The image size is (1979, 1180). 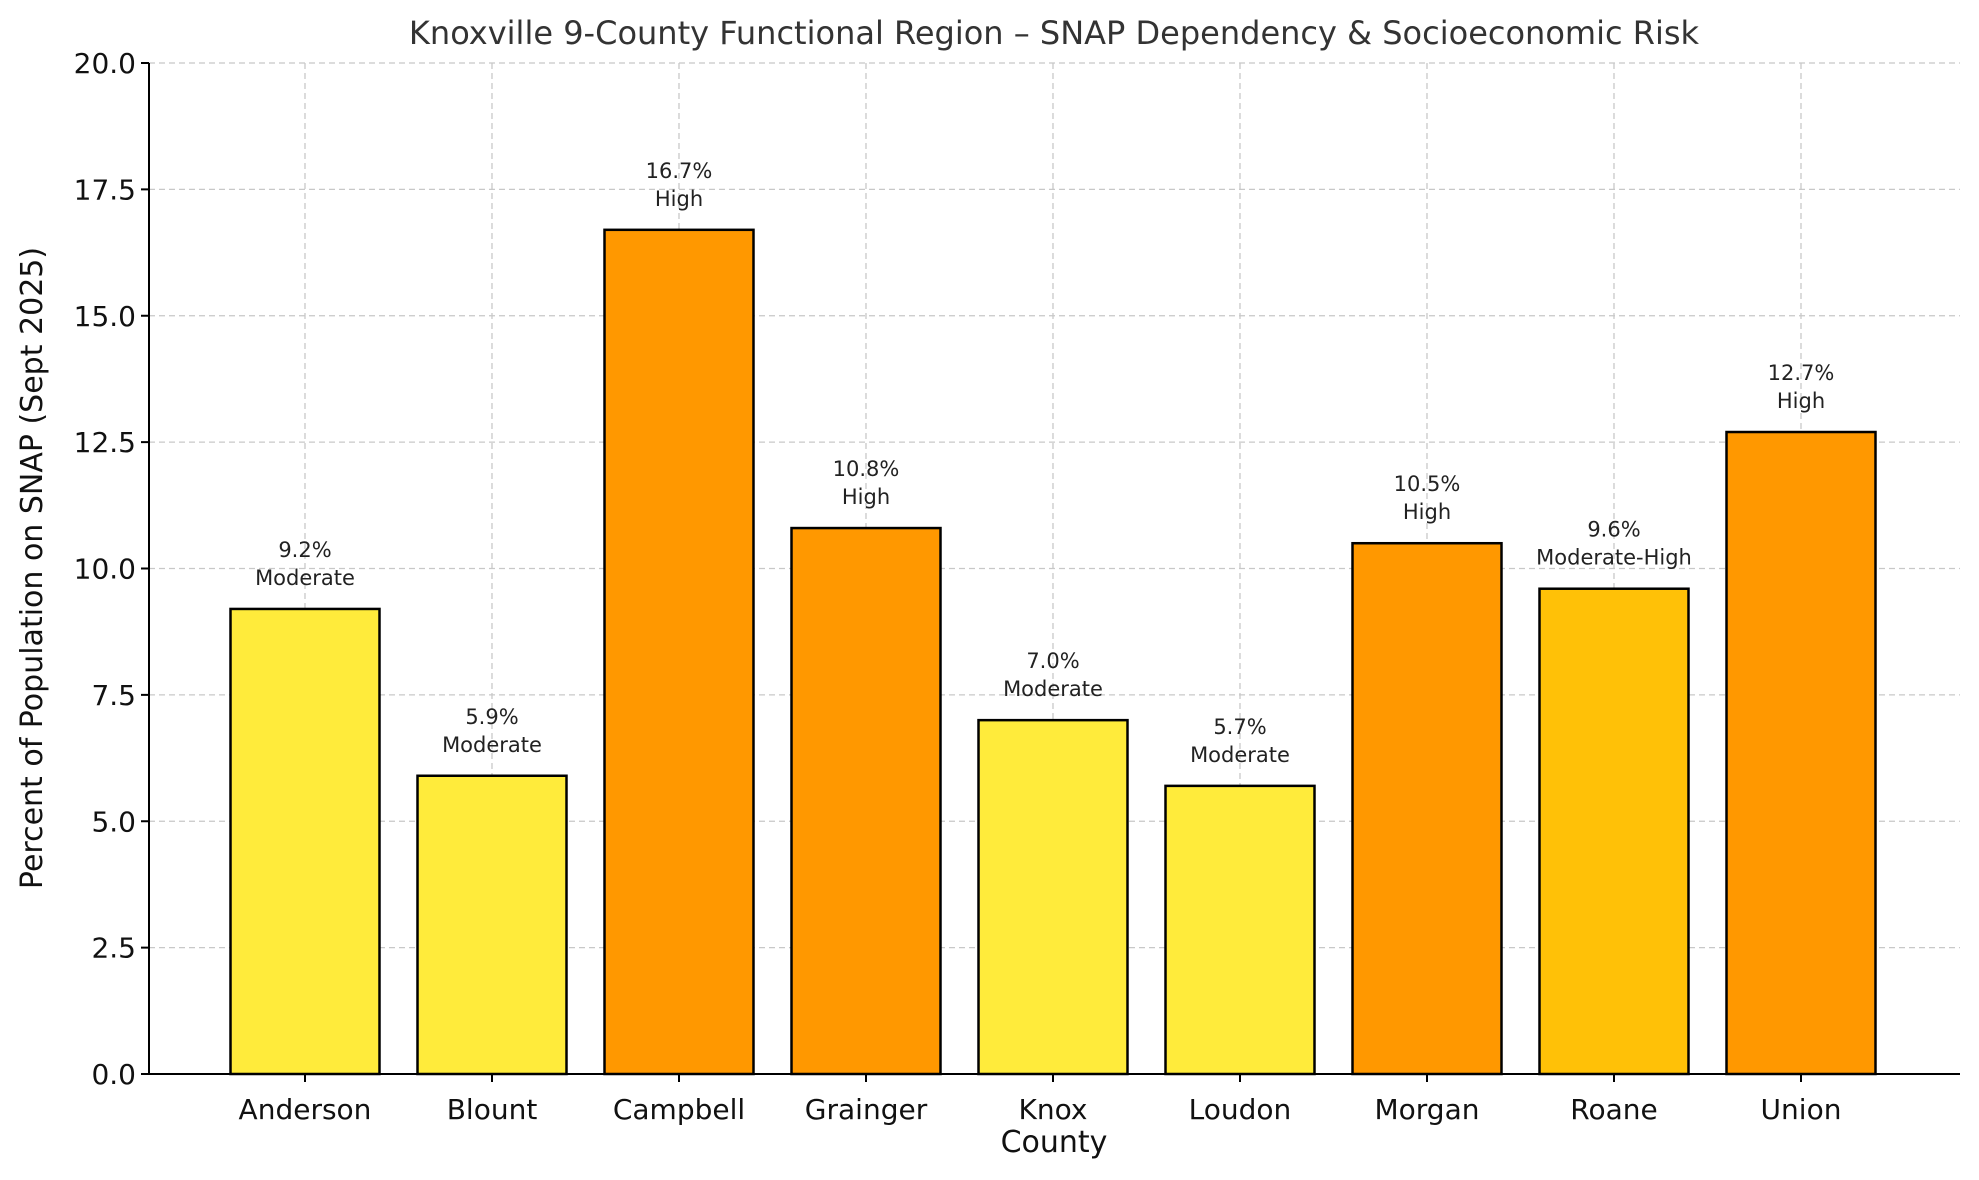 What do you see at coordinates (1053, 897) in the screenshot?
I see `bar-knox` at bounding box center [1053, 897].